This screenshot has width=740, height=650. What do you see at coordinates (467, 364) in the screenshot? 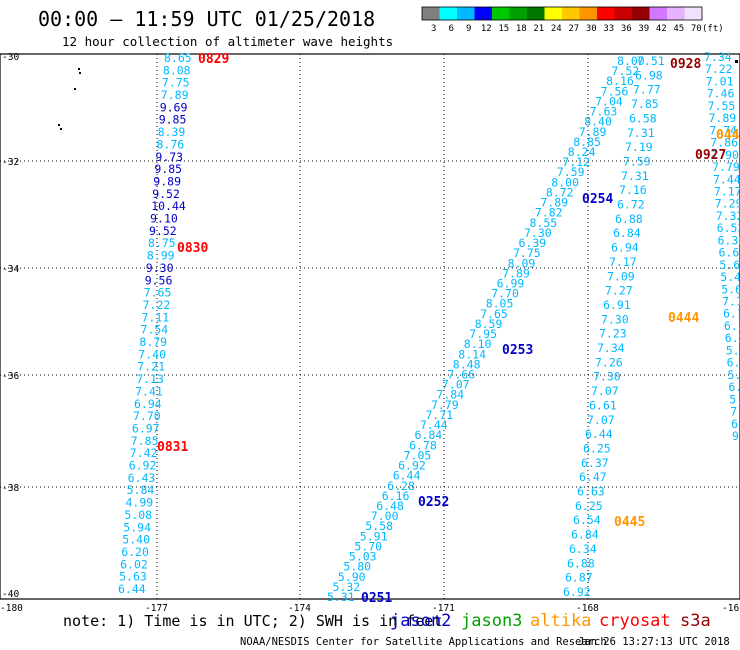
I see `wave-height-value: 8.48` at bounding box center [467, 364].